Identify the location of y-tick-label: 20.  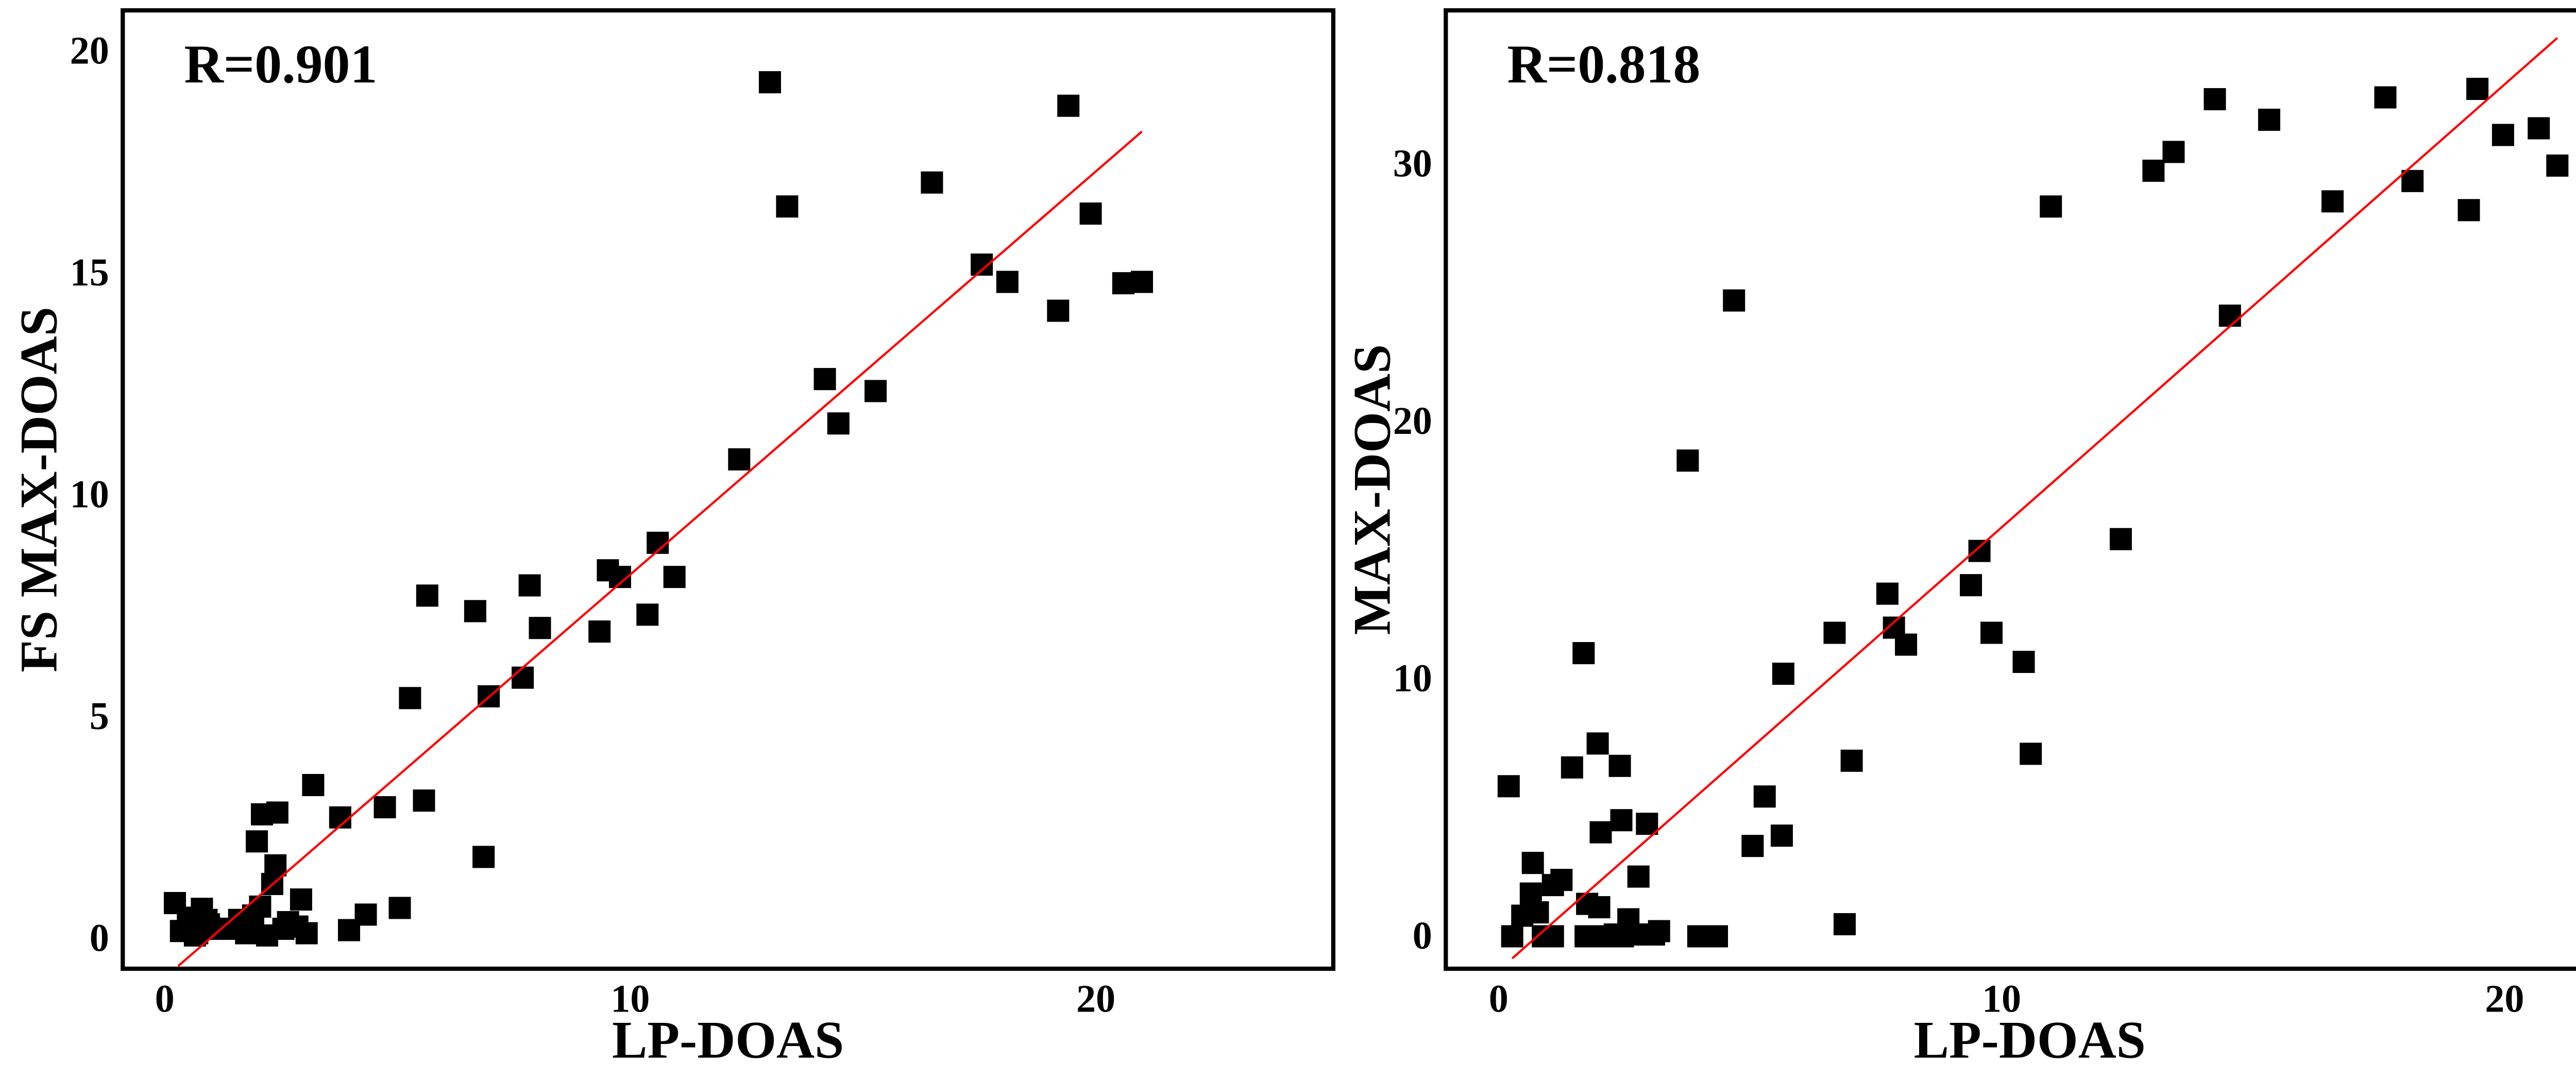
(89, 51).